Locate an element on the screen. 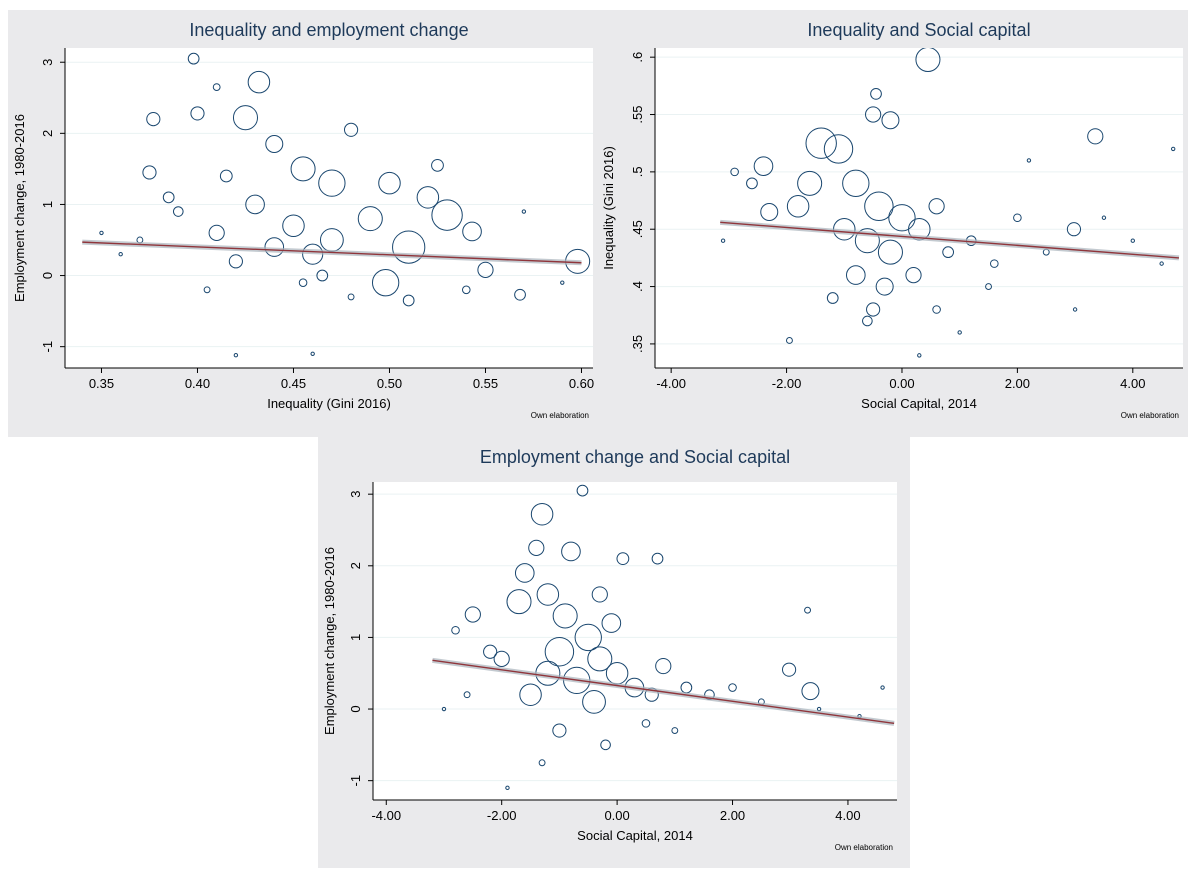  x-tick-label: 0.35 is located at coordinates (101, 383).